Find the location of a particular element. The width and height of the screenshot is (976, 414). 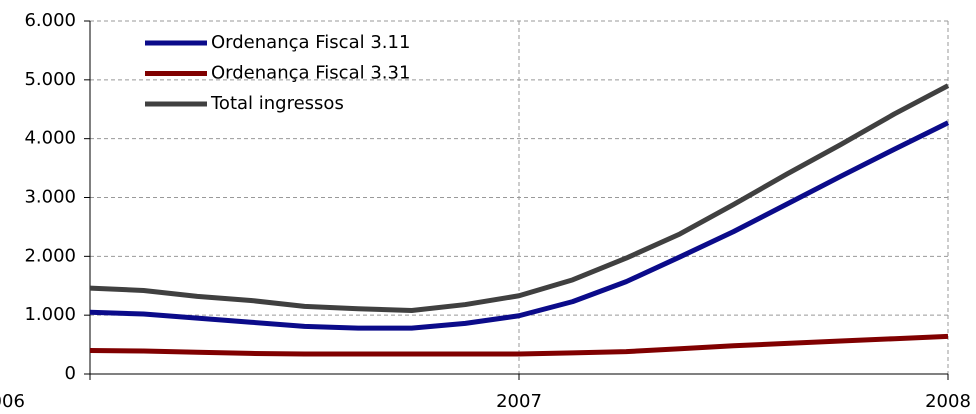

y-tick-label: 6.000 is located at coordinates (50, 20).